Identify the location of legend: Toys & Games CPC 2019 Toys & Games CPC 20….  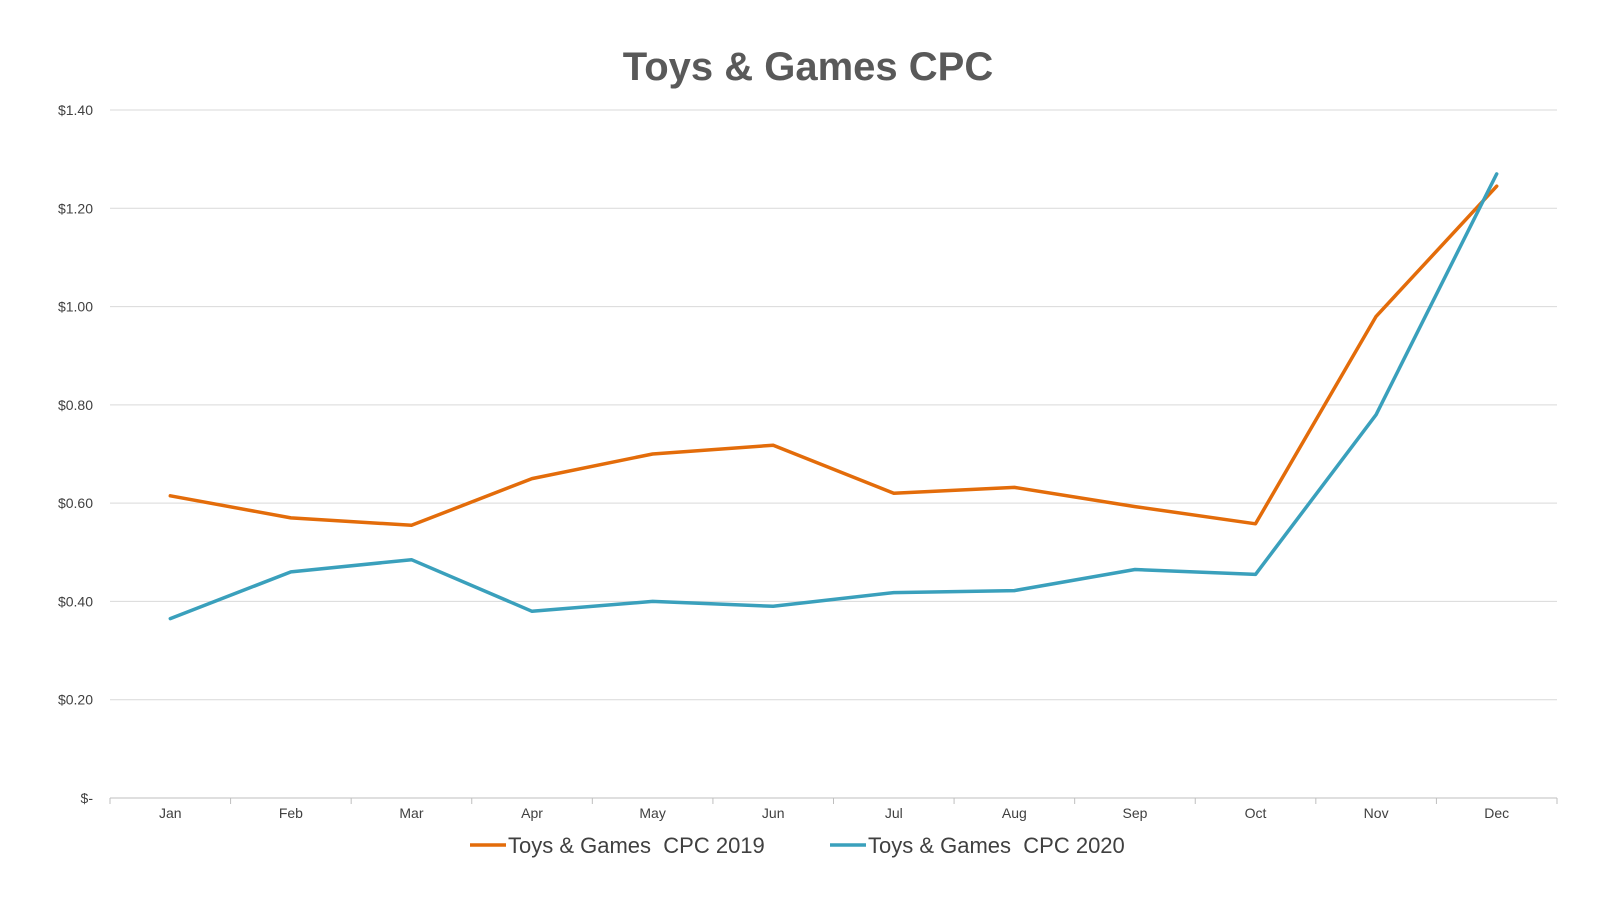
(797, 845).